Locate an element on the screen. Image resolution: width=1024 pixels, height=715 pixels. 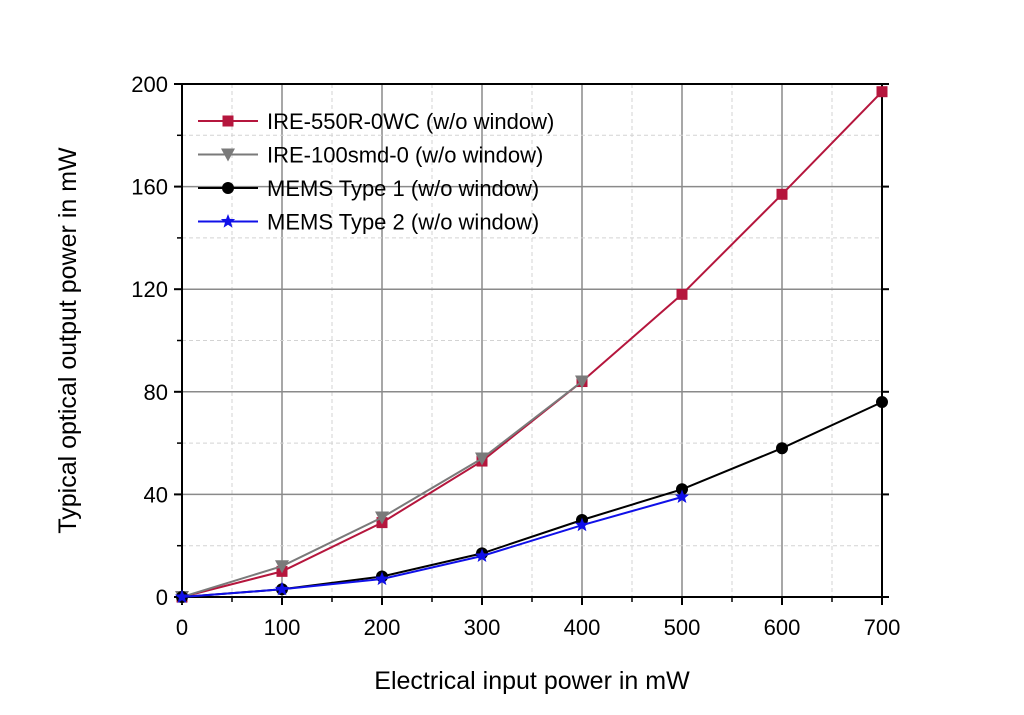
x-tick-label: 600 is located at coordinates (782, 627).